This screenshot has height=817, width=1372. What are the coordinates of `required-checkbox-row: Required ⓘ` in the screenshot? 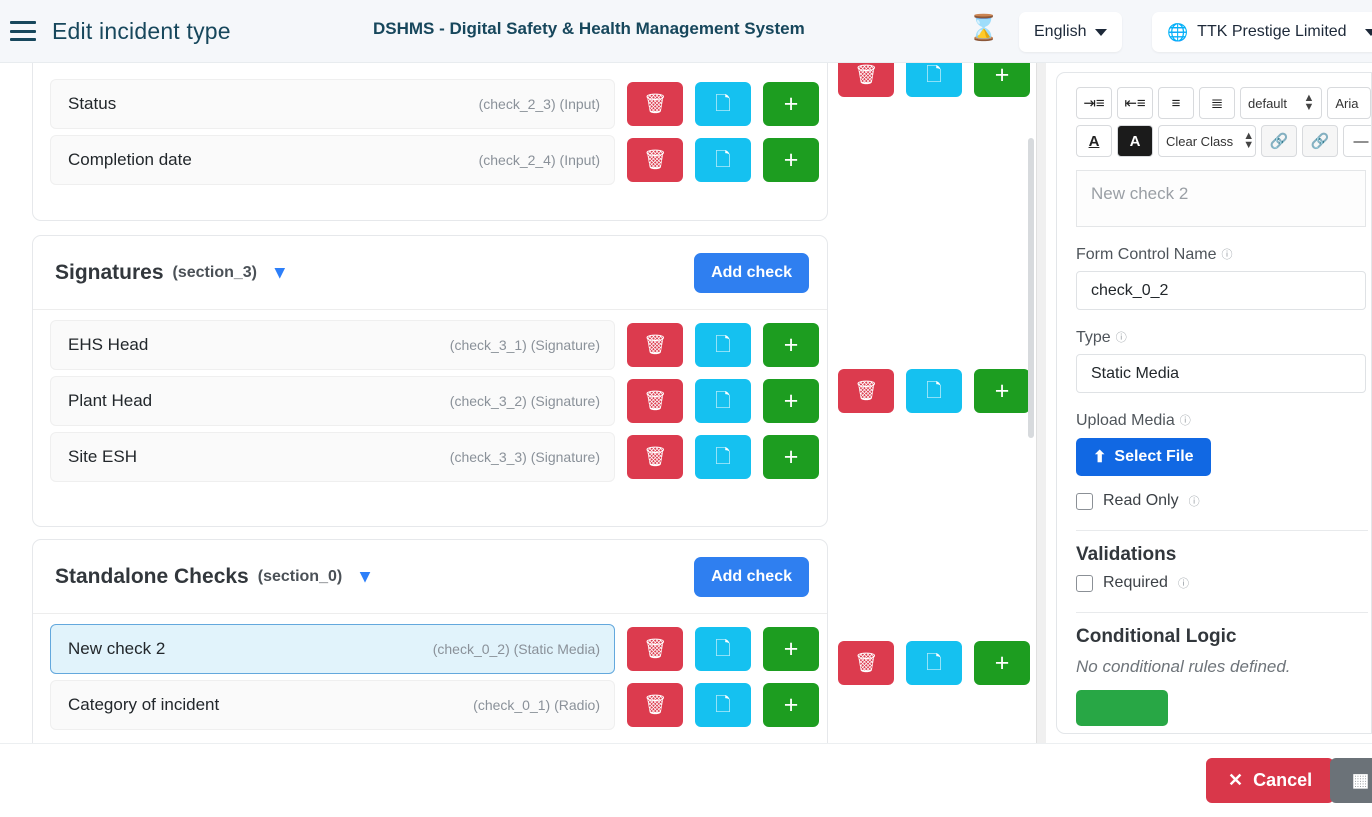 It's located at (1223, 583).